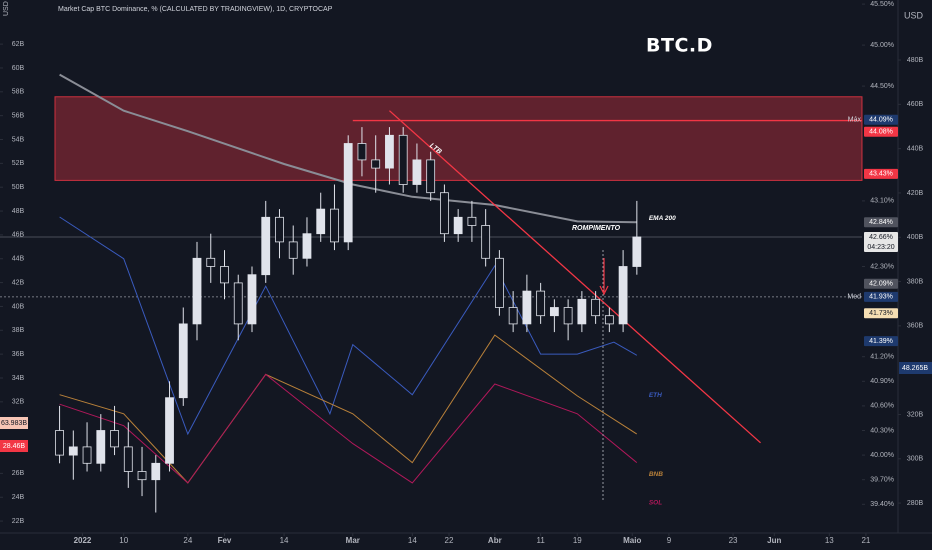 Image resolution: width=932 pixels, height=550 pixels. I want to click on price-badge-label: 44.09%, so click(881, 120).